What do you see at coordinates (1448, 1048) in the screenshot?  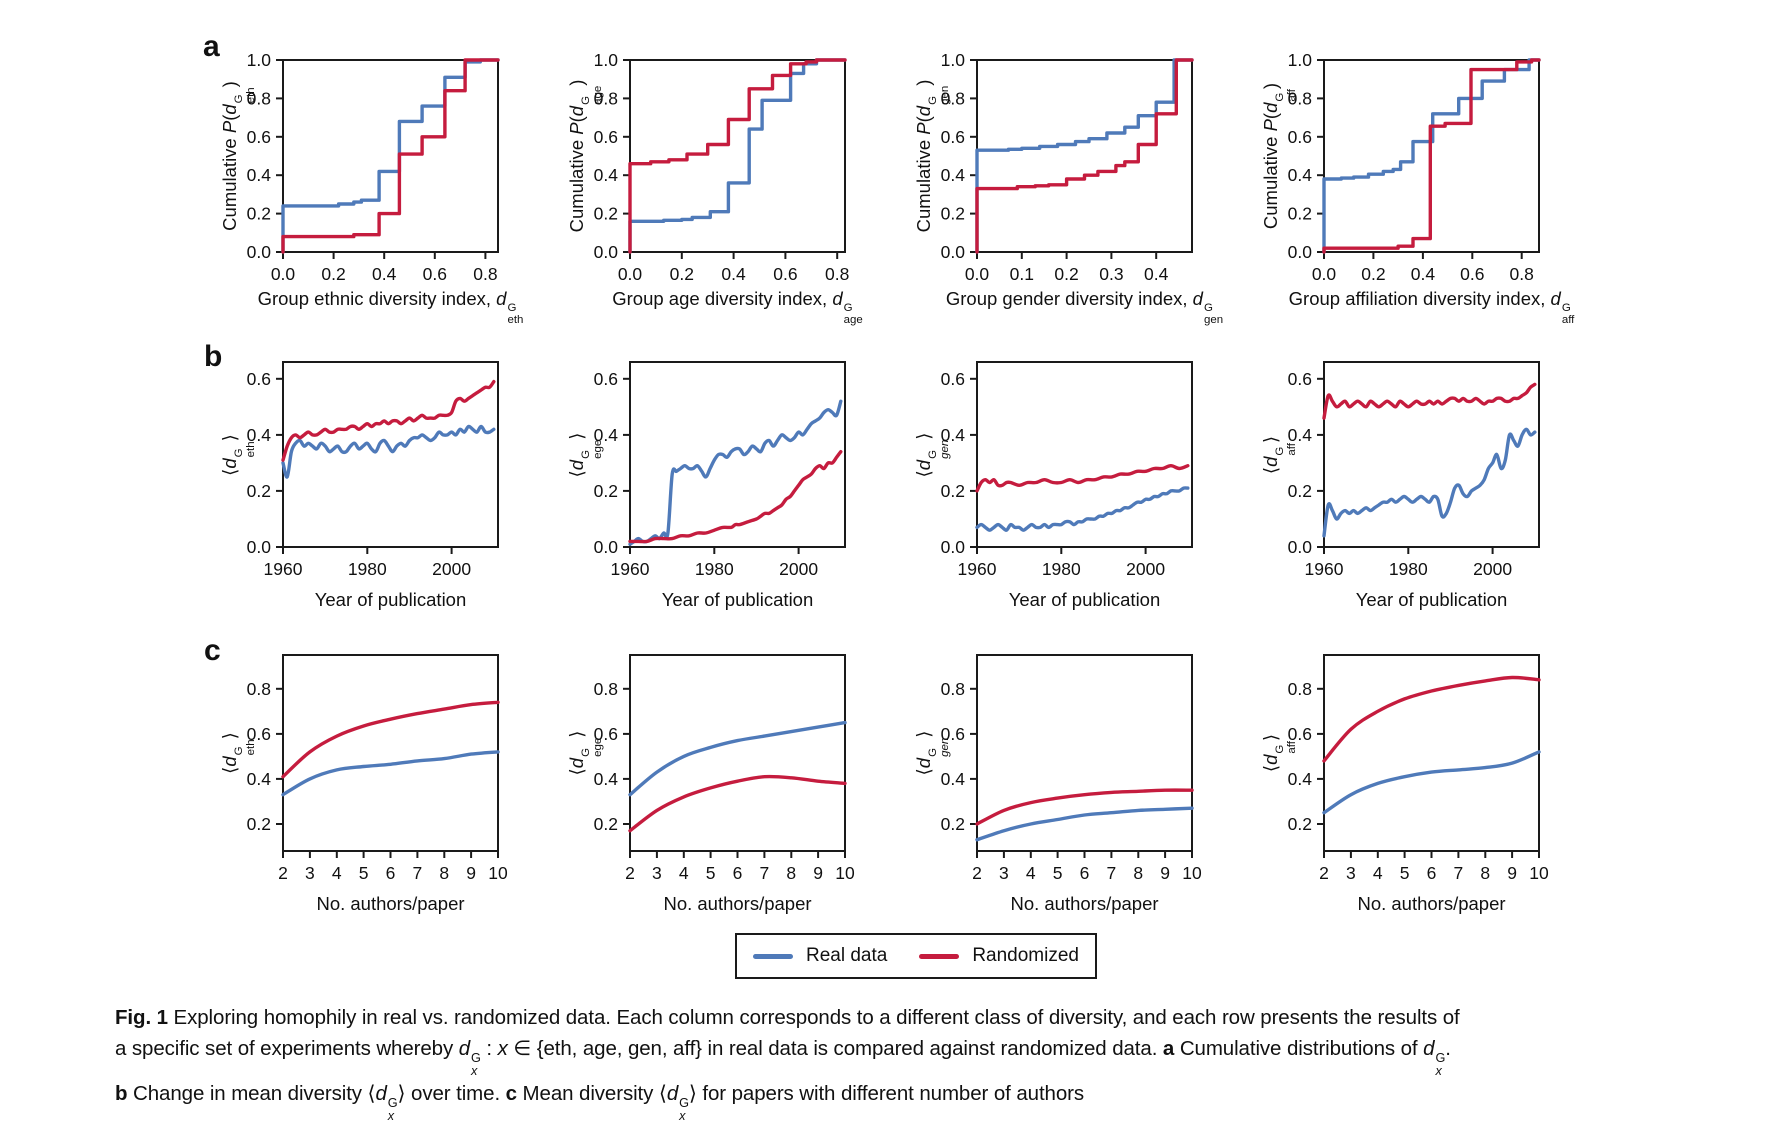 I see `text-run: .` at bounding box center [1448, 1048].